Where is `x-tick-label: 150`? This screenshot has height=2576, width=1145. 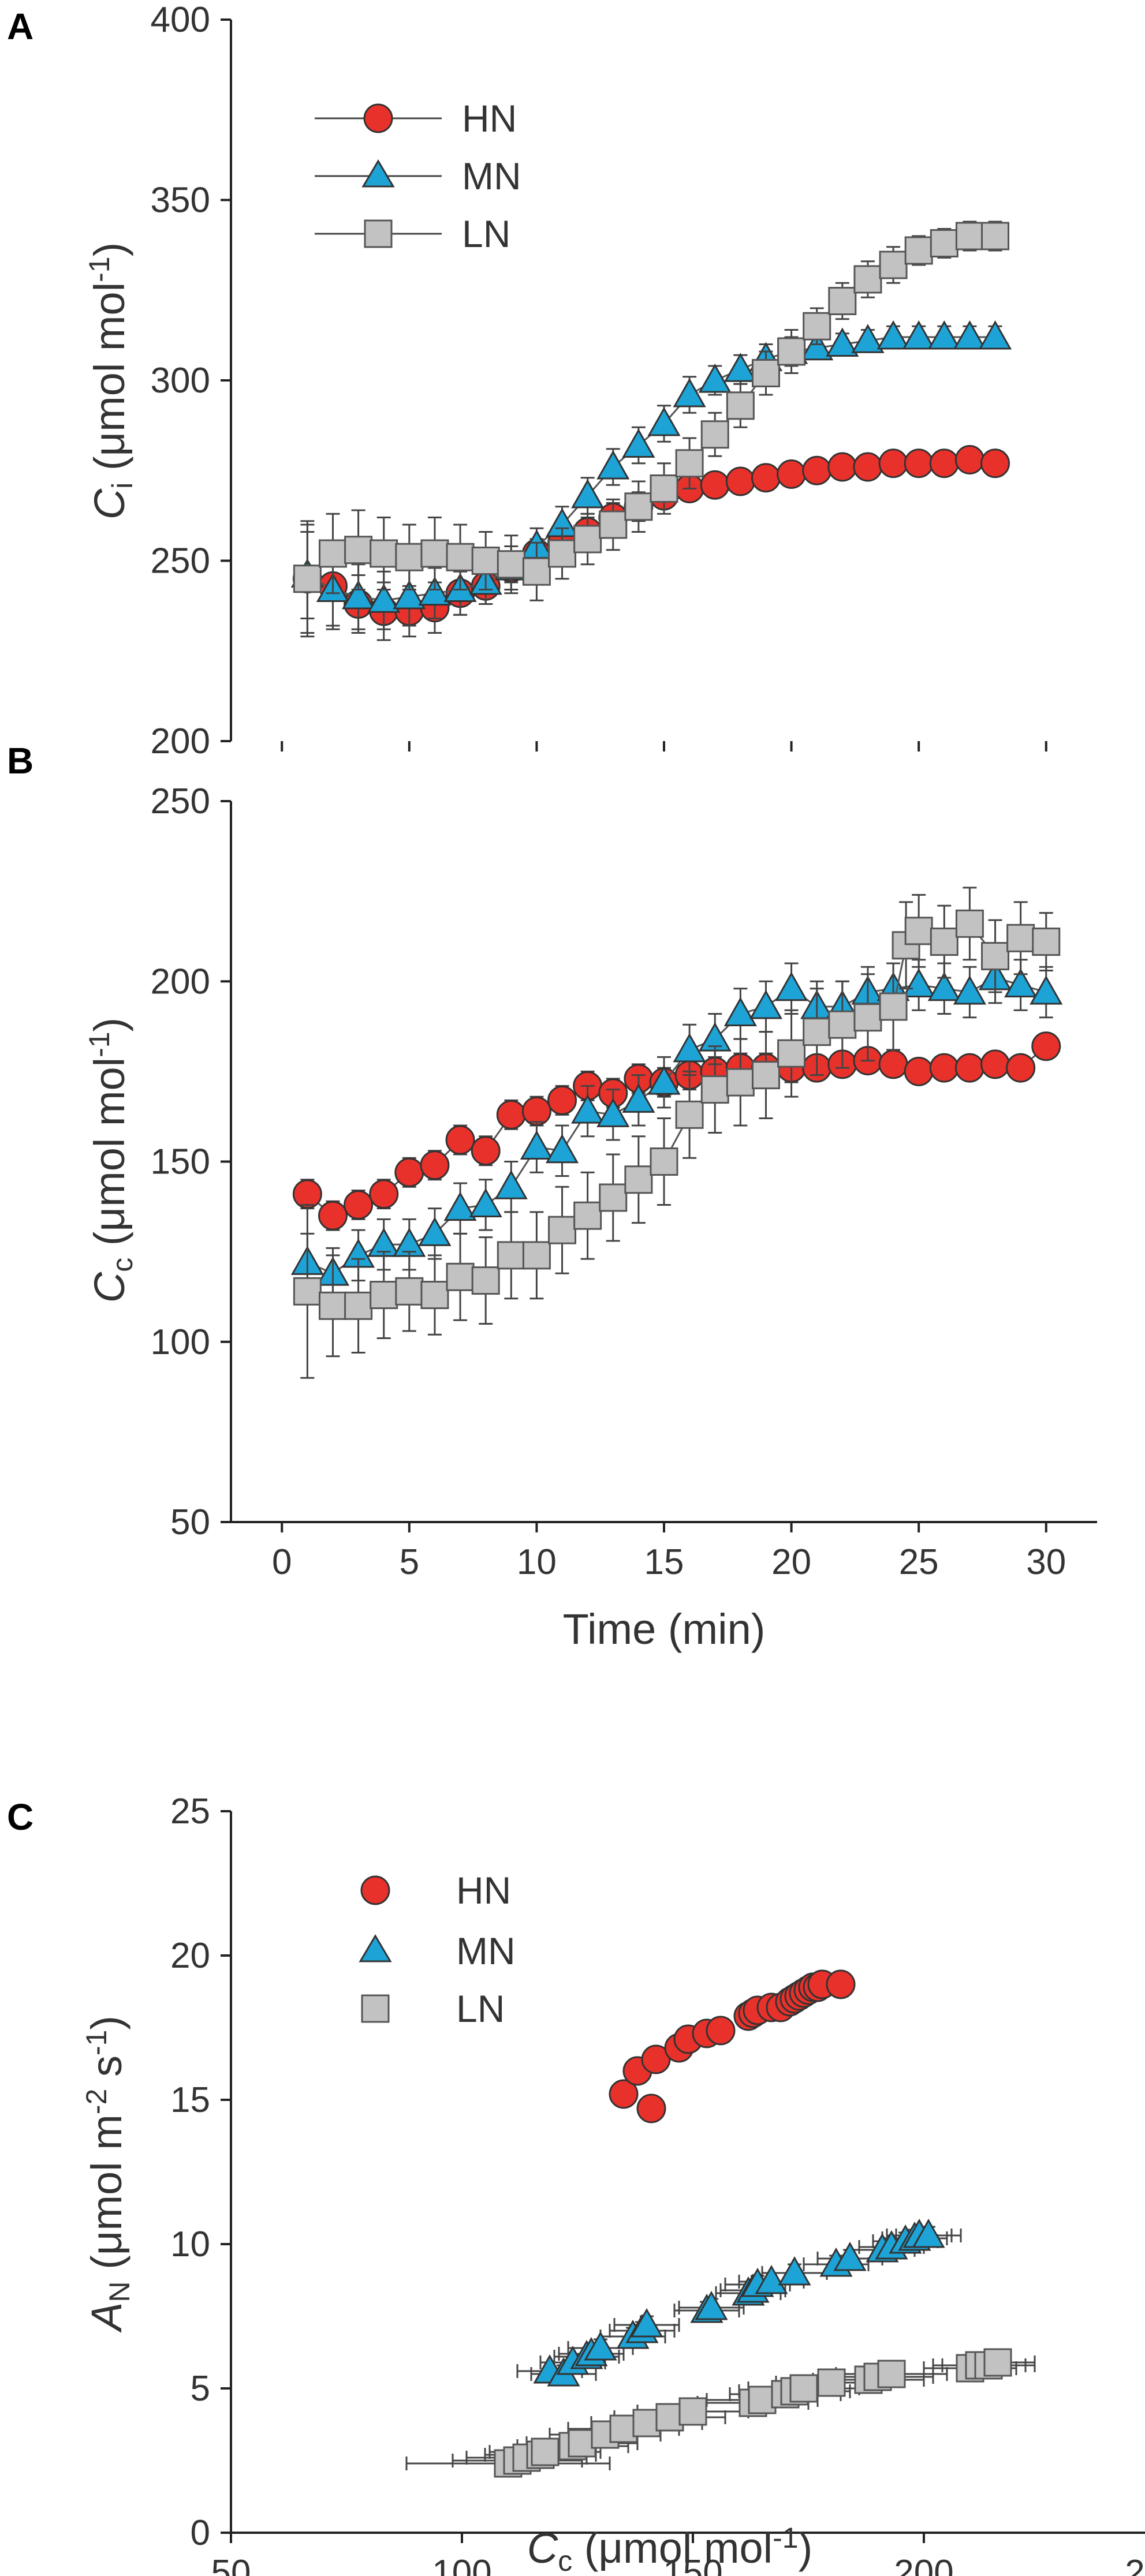 x-tick-label: 150 is located at coordinates (692, 2564).